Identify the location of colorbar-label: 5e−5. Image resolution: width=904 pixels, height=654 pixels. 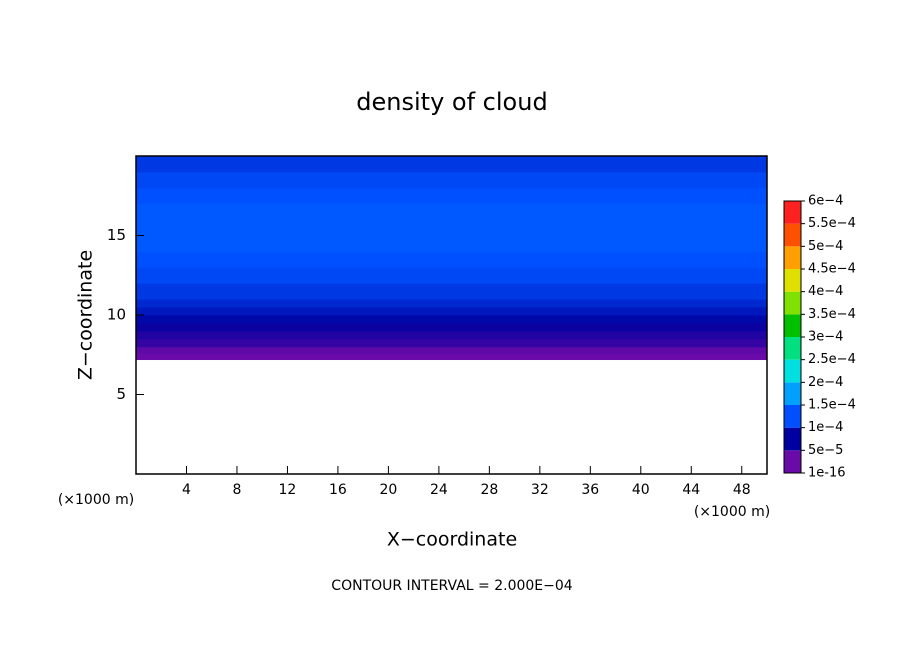
(825, 450).